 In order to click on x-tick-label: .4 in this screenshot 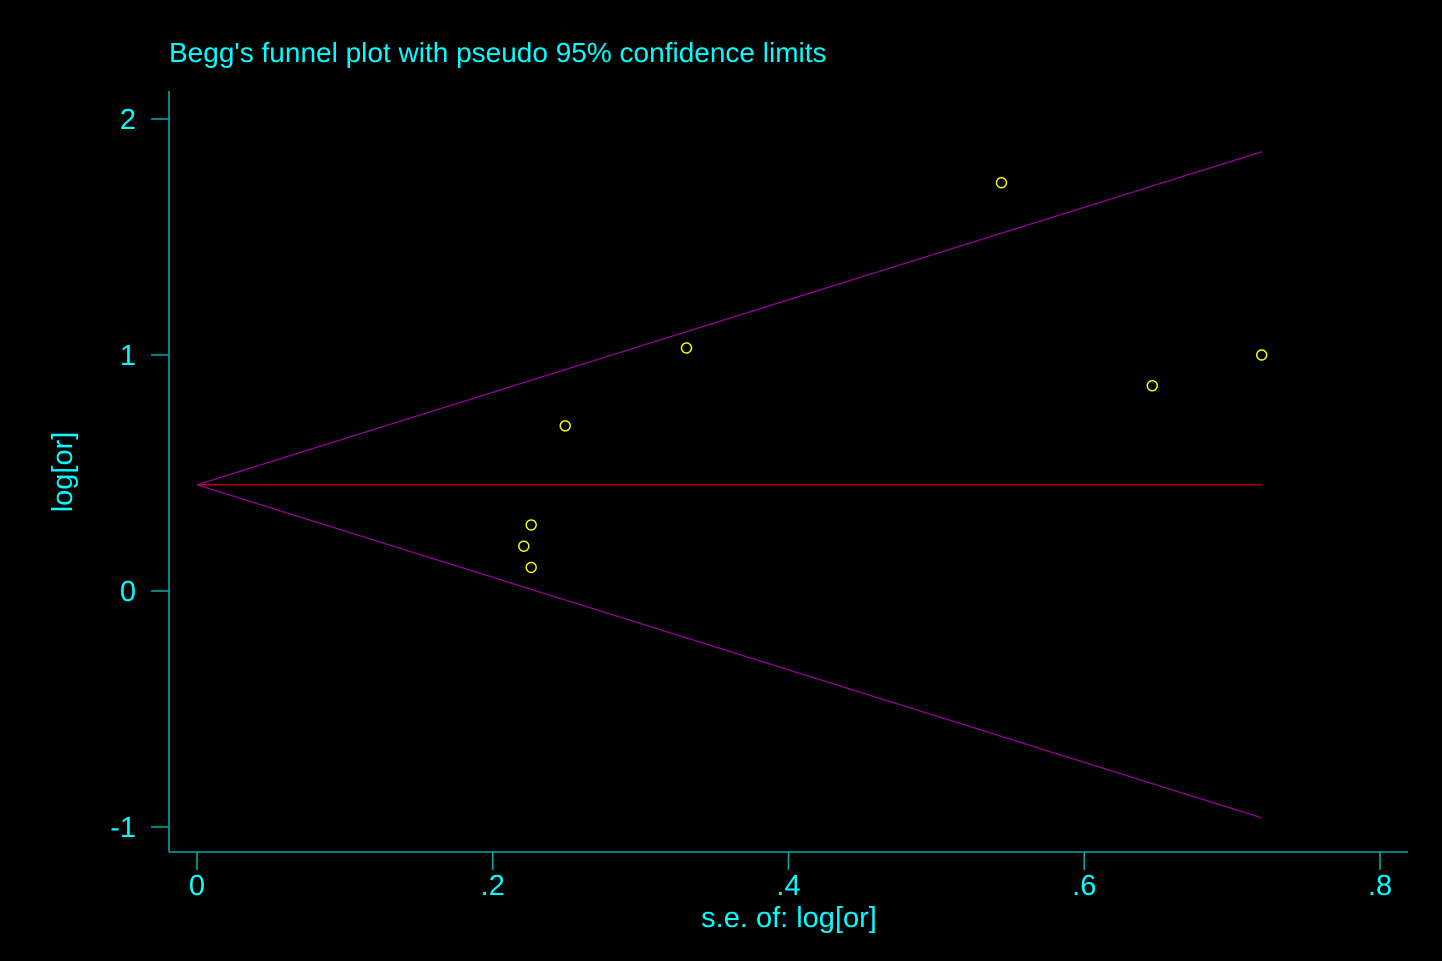, I will do `click(788, 886)`.